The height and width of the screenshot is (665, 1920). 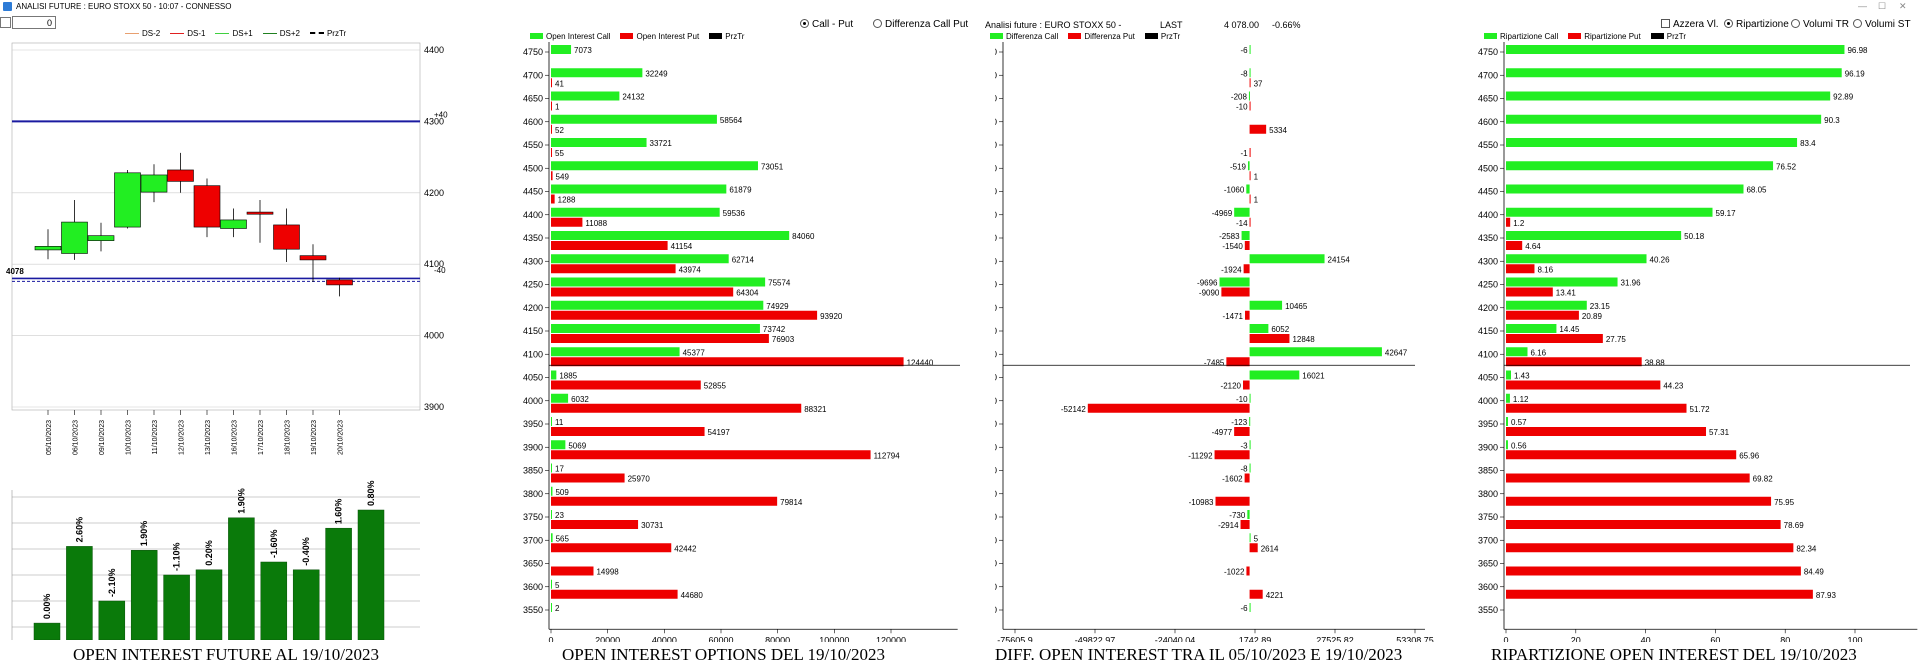 What do you see at coordinates (996, 215) in the screenshot?
I see `strike-label: 4400` at bounding box center [996, 215].